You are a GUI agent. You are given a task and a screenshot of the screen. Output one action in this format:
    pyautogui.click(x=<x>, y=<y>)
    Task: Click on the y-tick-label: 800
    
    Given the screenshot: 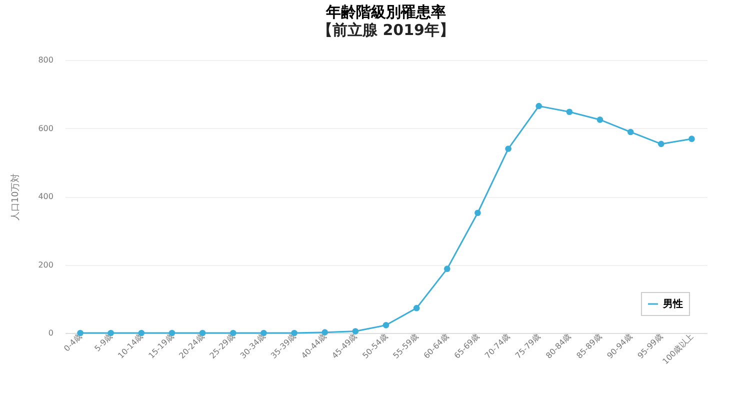 What is the action you would take?
    pyautogui.click(x=46, y=60)
    